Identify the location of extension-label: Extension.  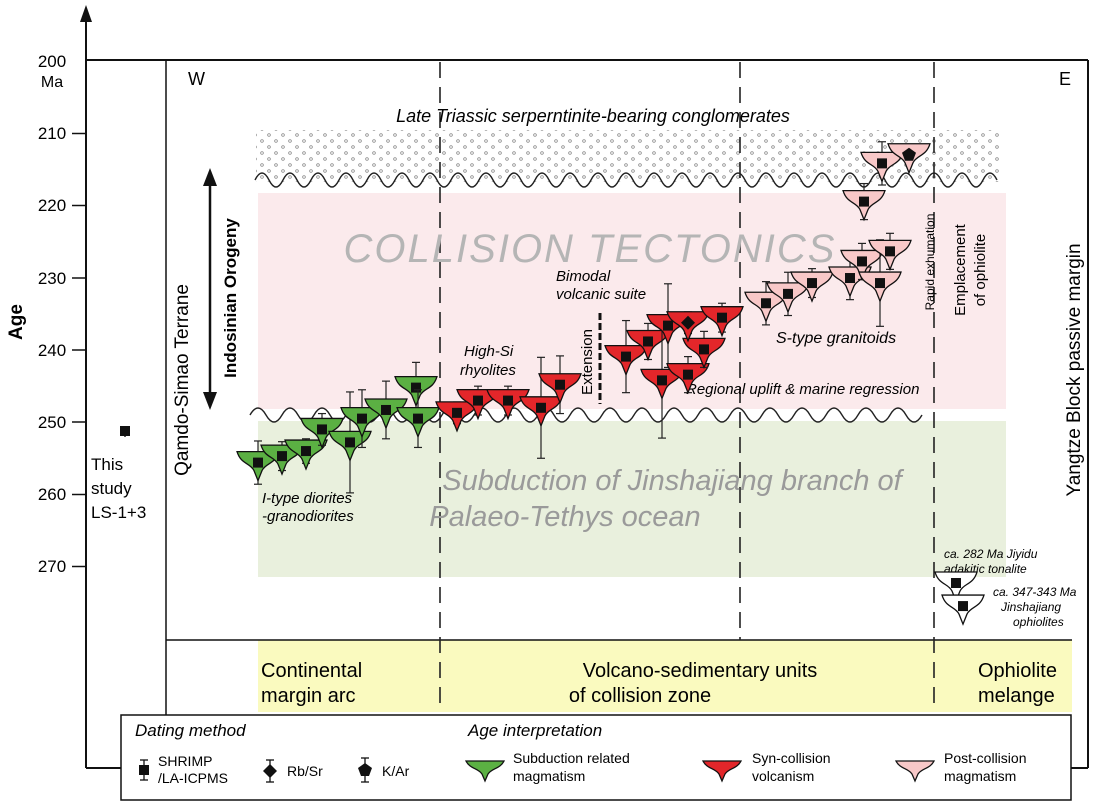
(587, 362).